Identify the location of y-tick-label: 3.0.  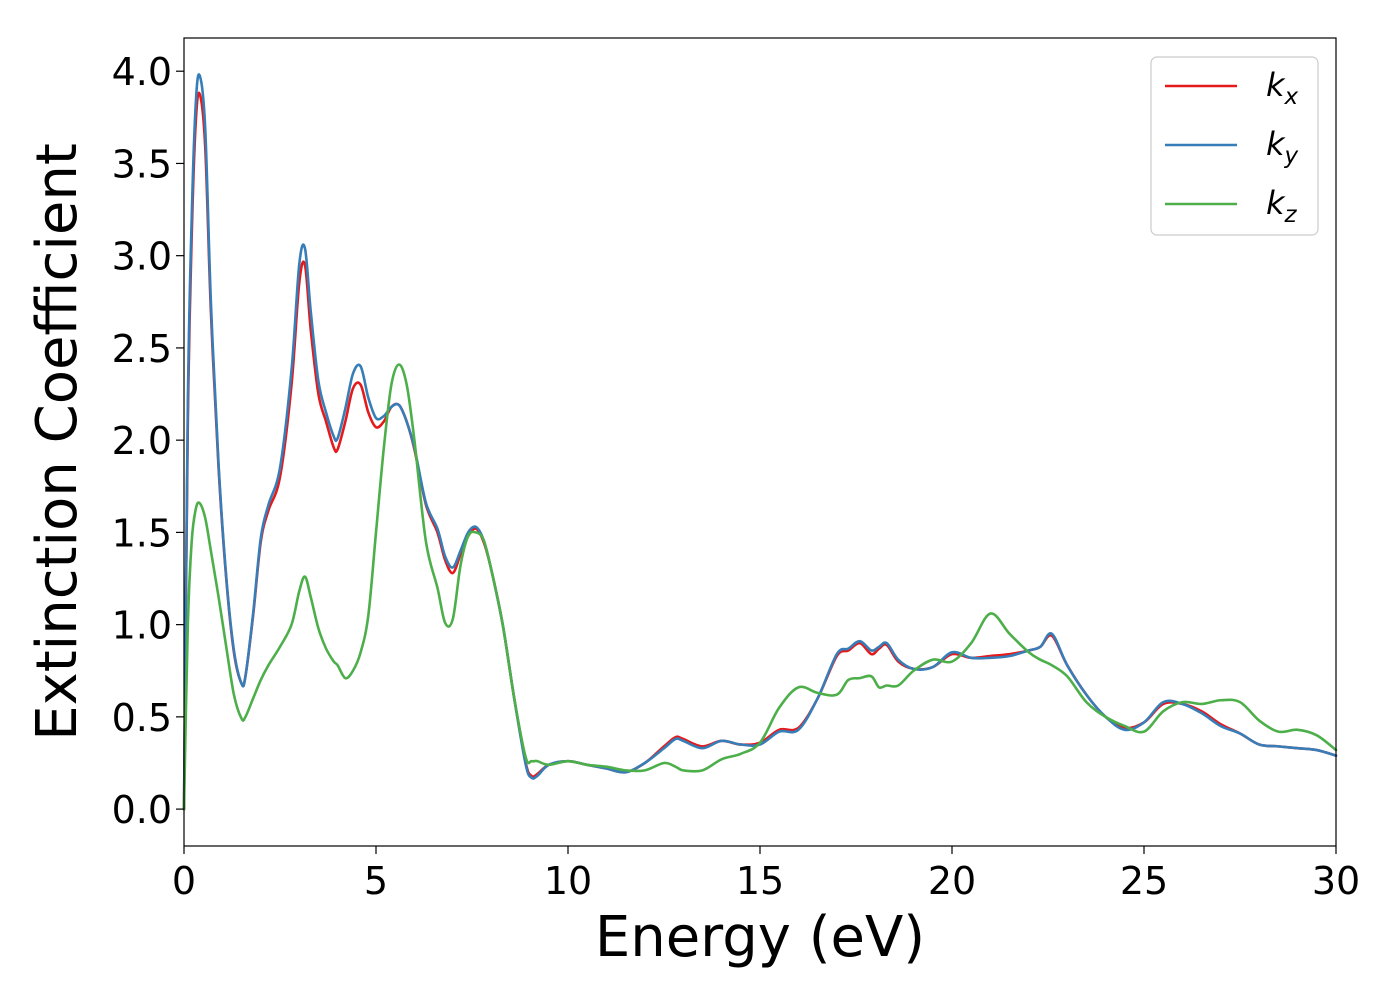
(142, 257).